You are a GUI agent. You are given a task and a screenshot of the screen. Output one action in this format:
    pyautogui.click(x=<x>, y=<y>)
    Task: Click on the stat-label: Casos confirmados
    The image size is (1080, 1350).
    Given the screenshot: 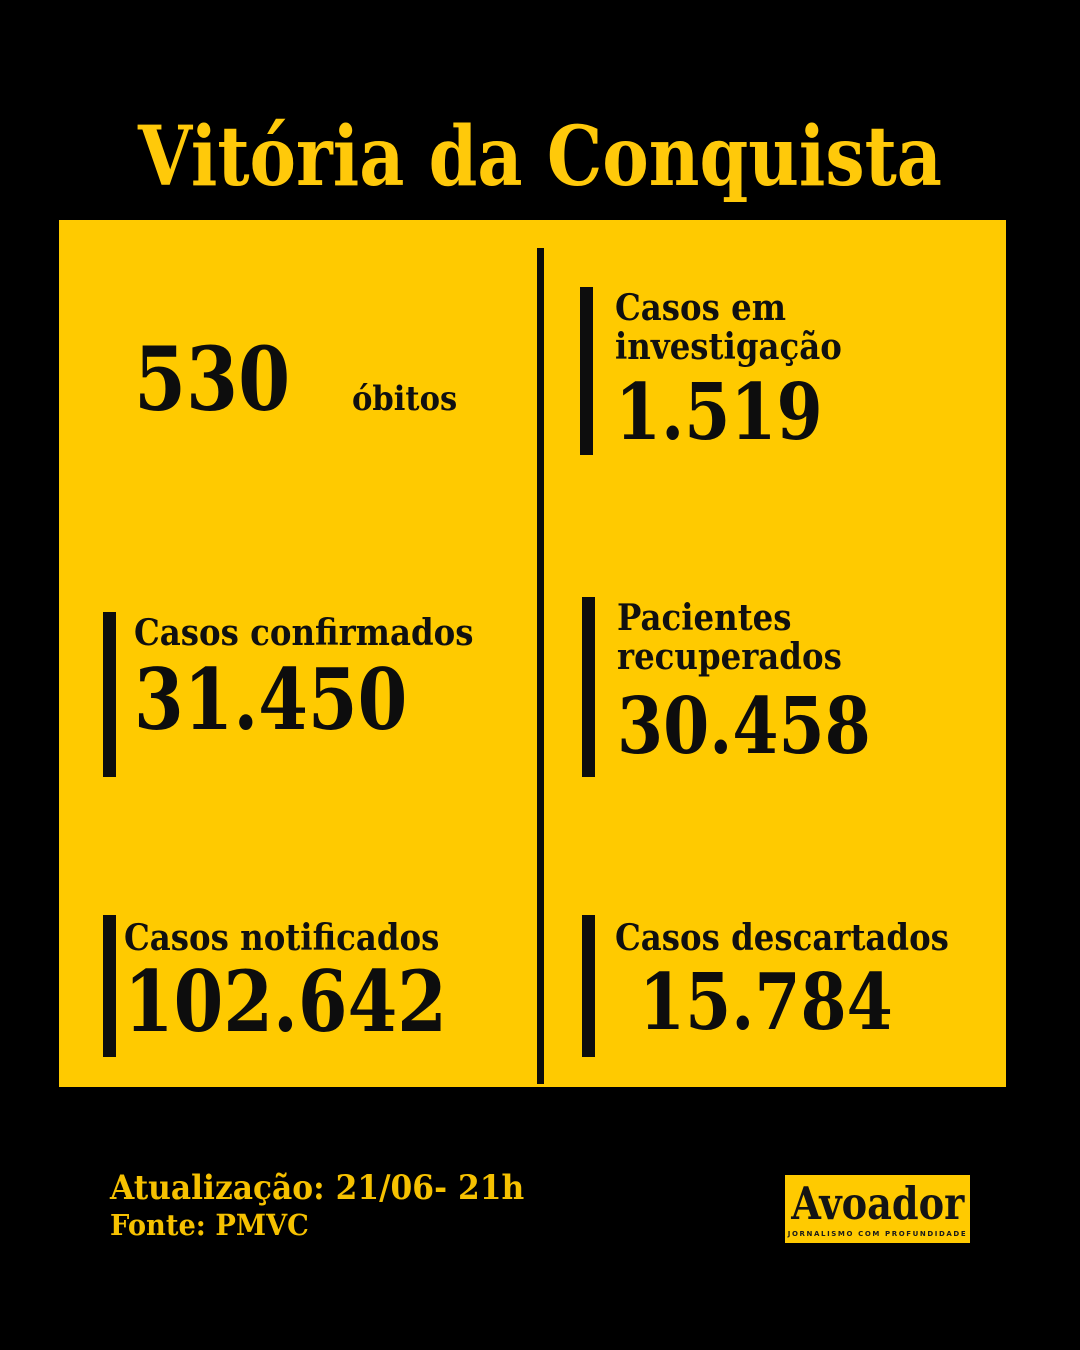 What is the action you would take?
    pyautogui.click(x=304, y=633)
    